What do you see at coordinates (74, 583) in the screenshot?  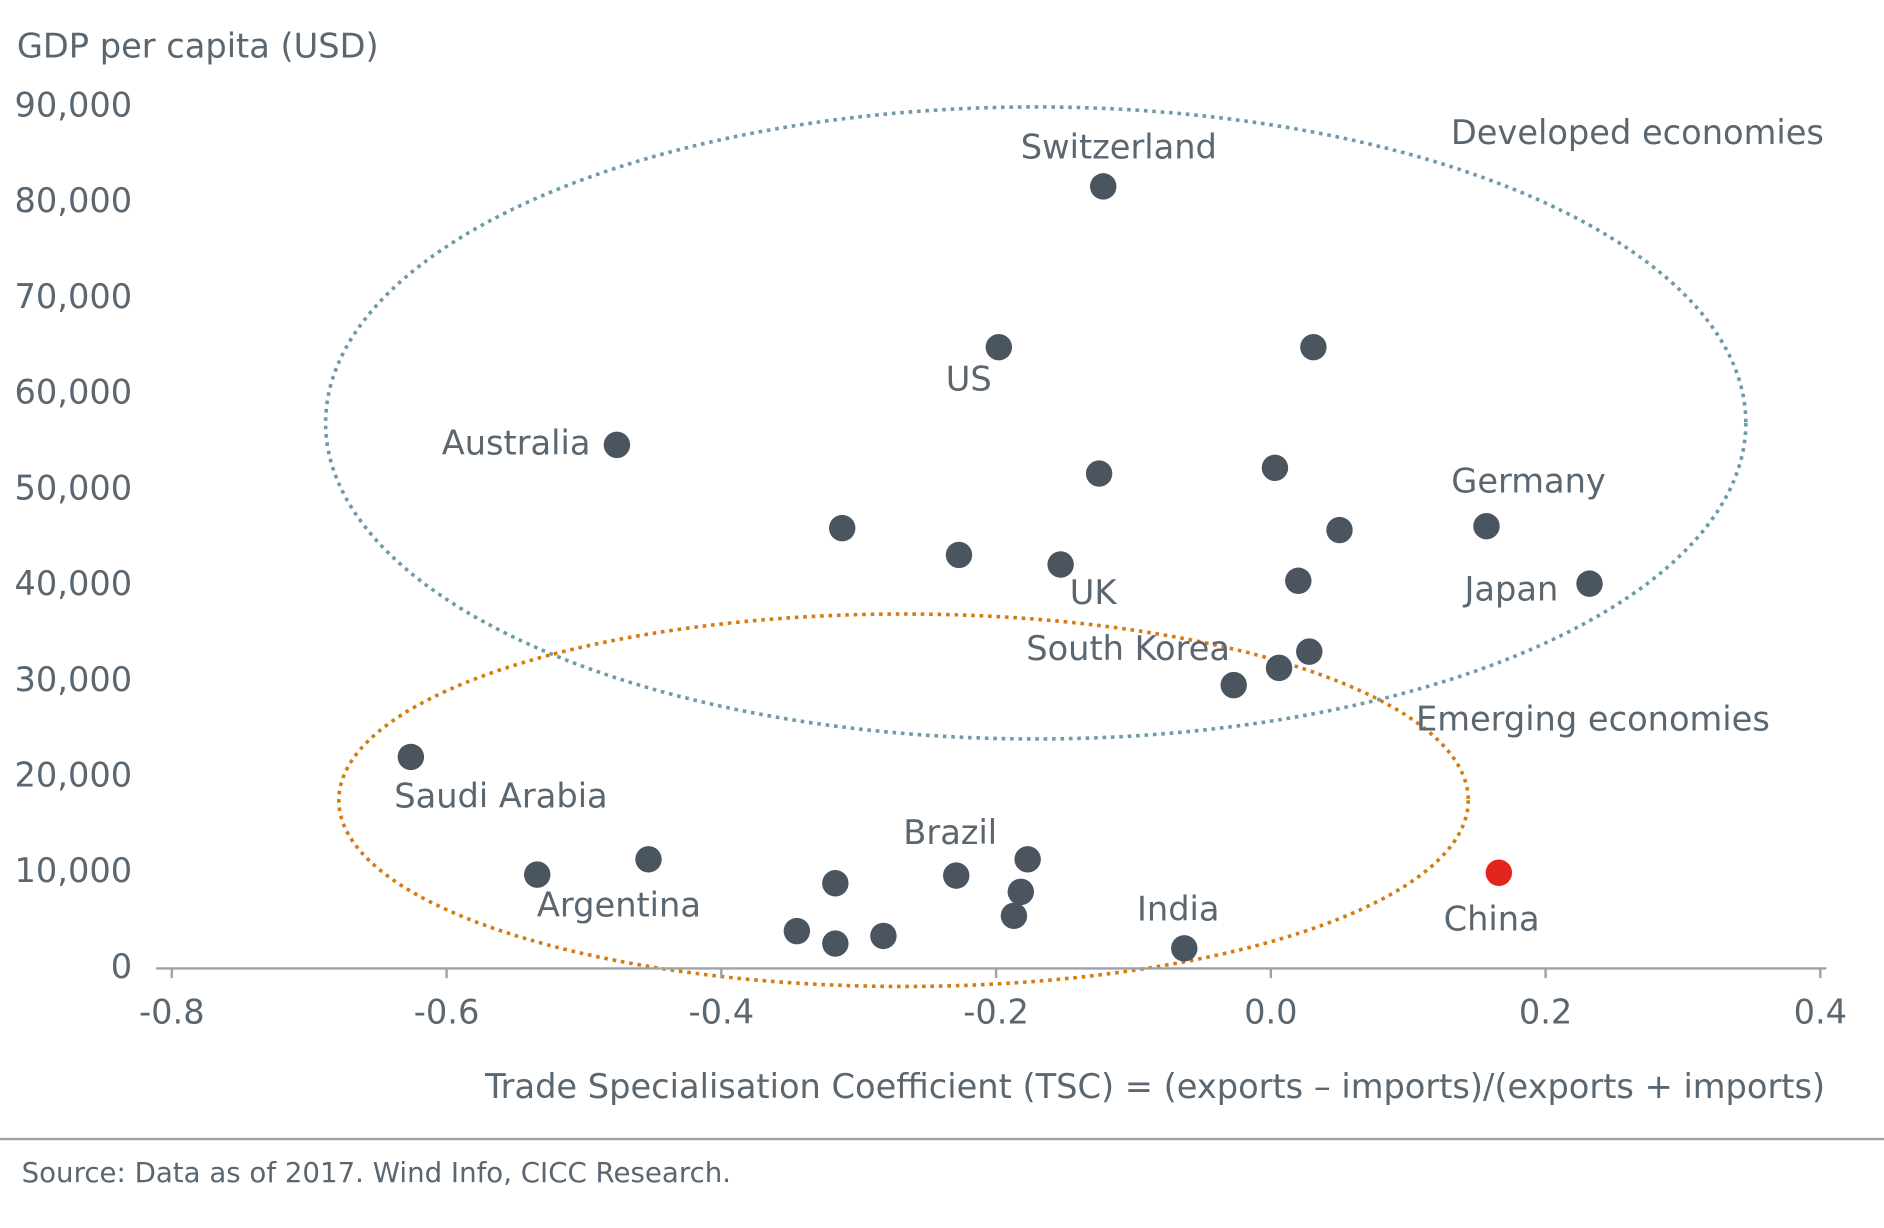 I see `y-tick-label: 40,000` at bounding box center [74, 583].